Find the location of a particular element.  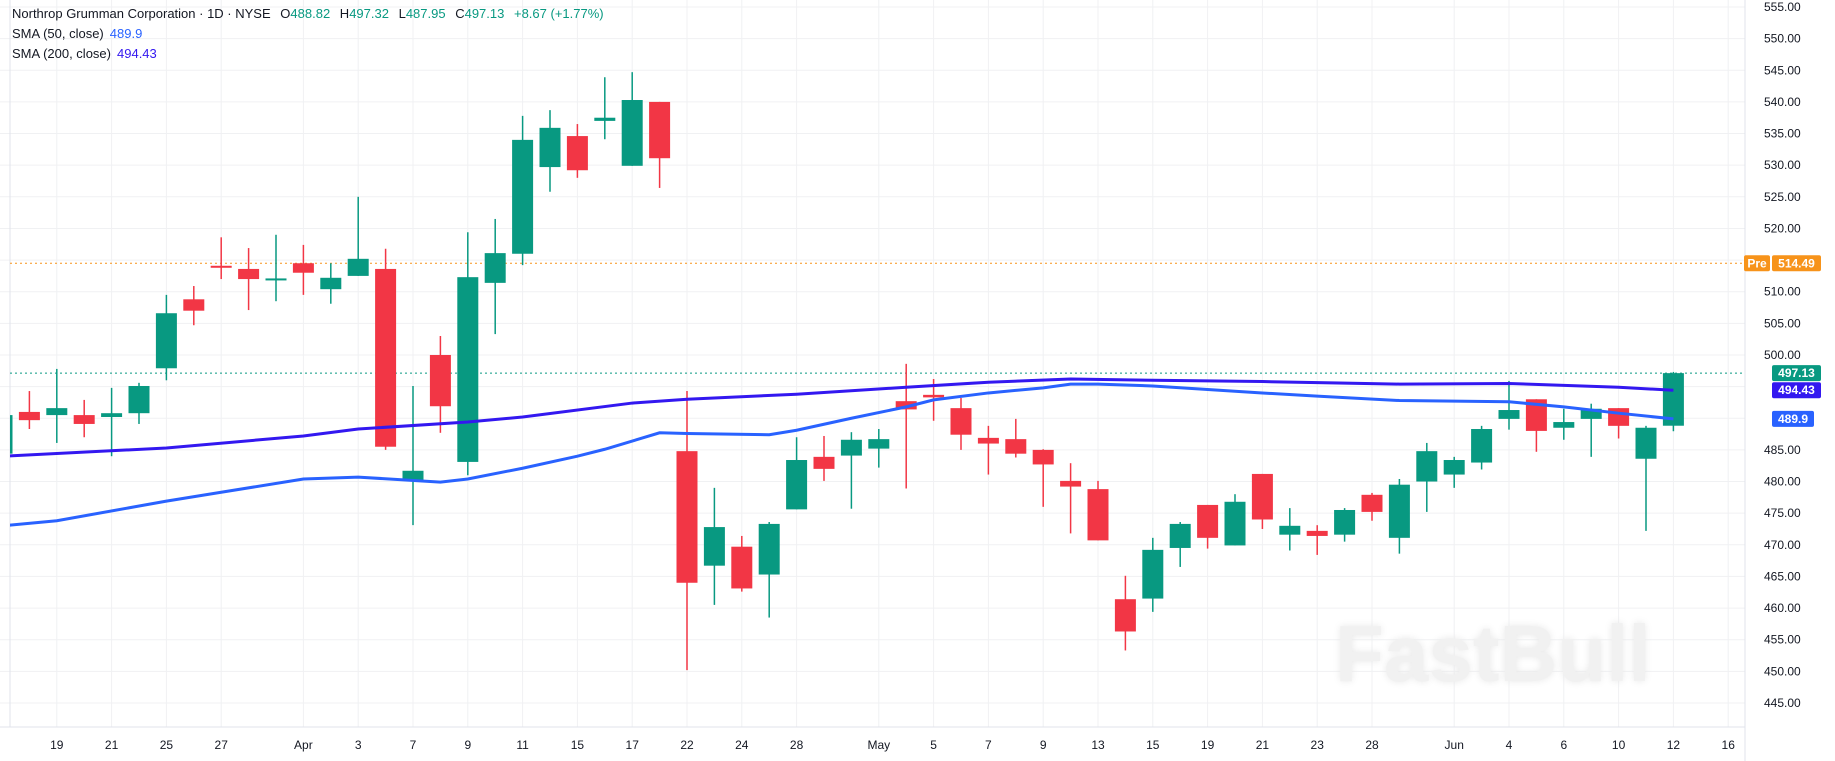

last-price-label-bg is located at coordinates (1796, 373).